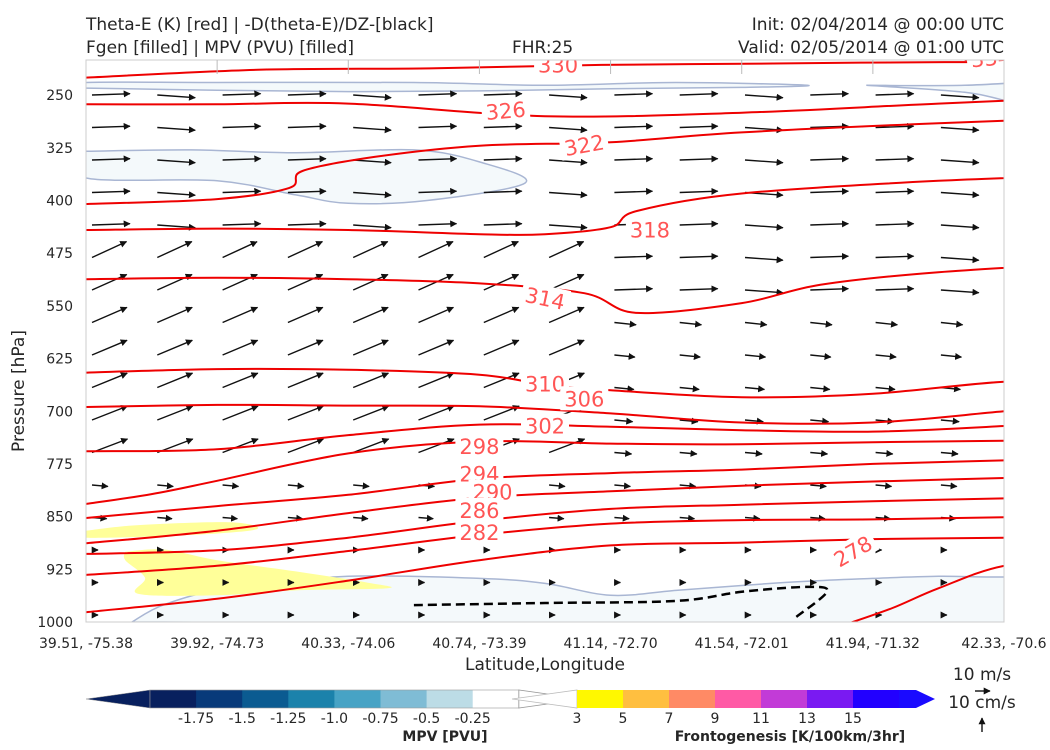 The height and width of the screenshot is (750, 1050). Describe the element at coordinates (669, 719) in the screenshot. I see `fgen-colorbar-tick: 7` at that location.